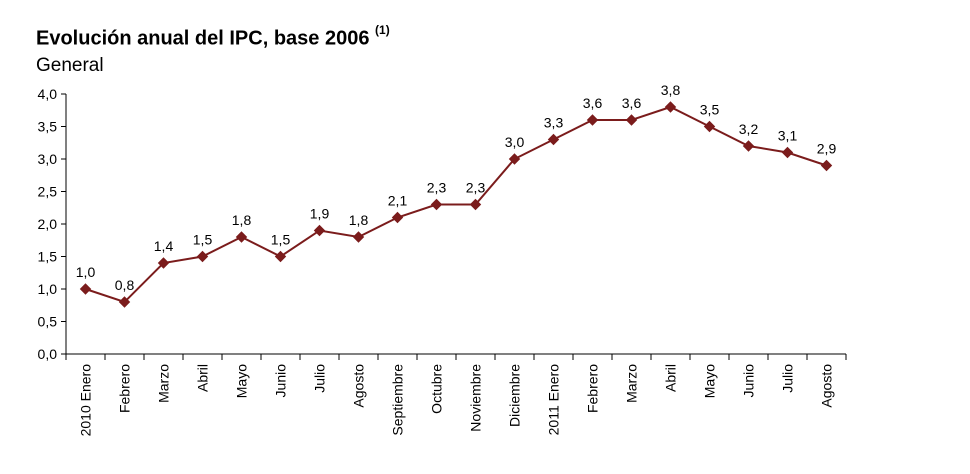 Image resolution: width=970 pixels, height=474 pixels. I want to click on y-tick-label: 3,5, so click(48, 127).